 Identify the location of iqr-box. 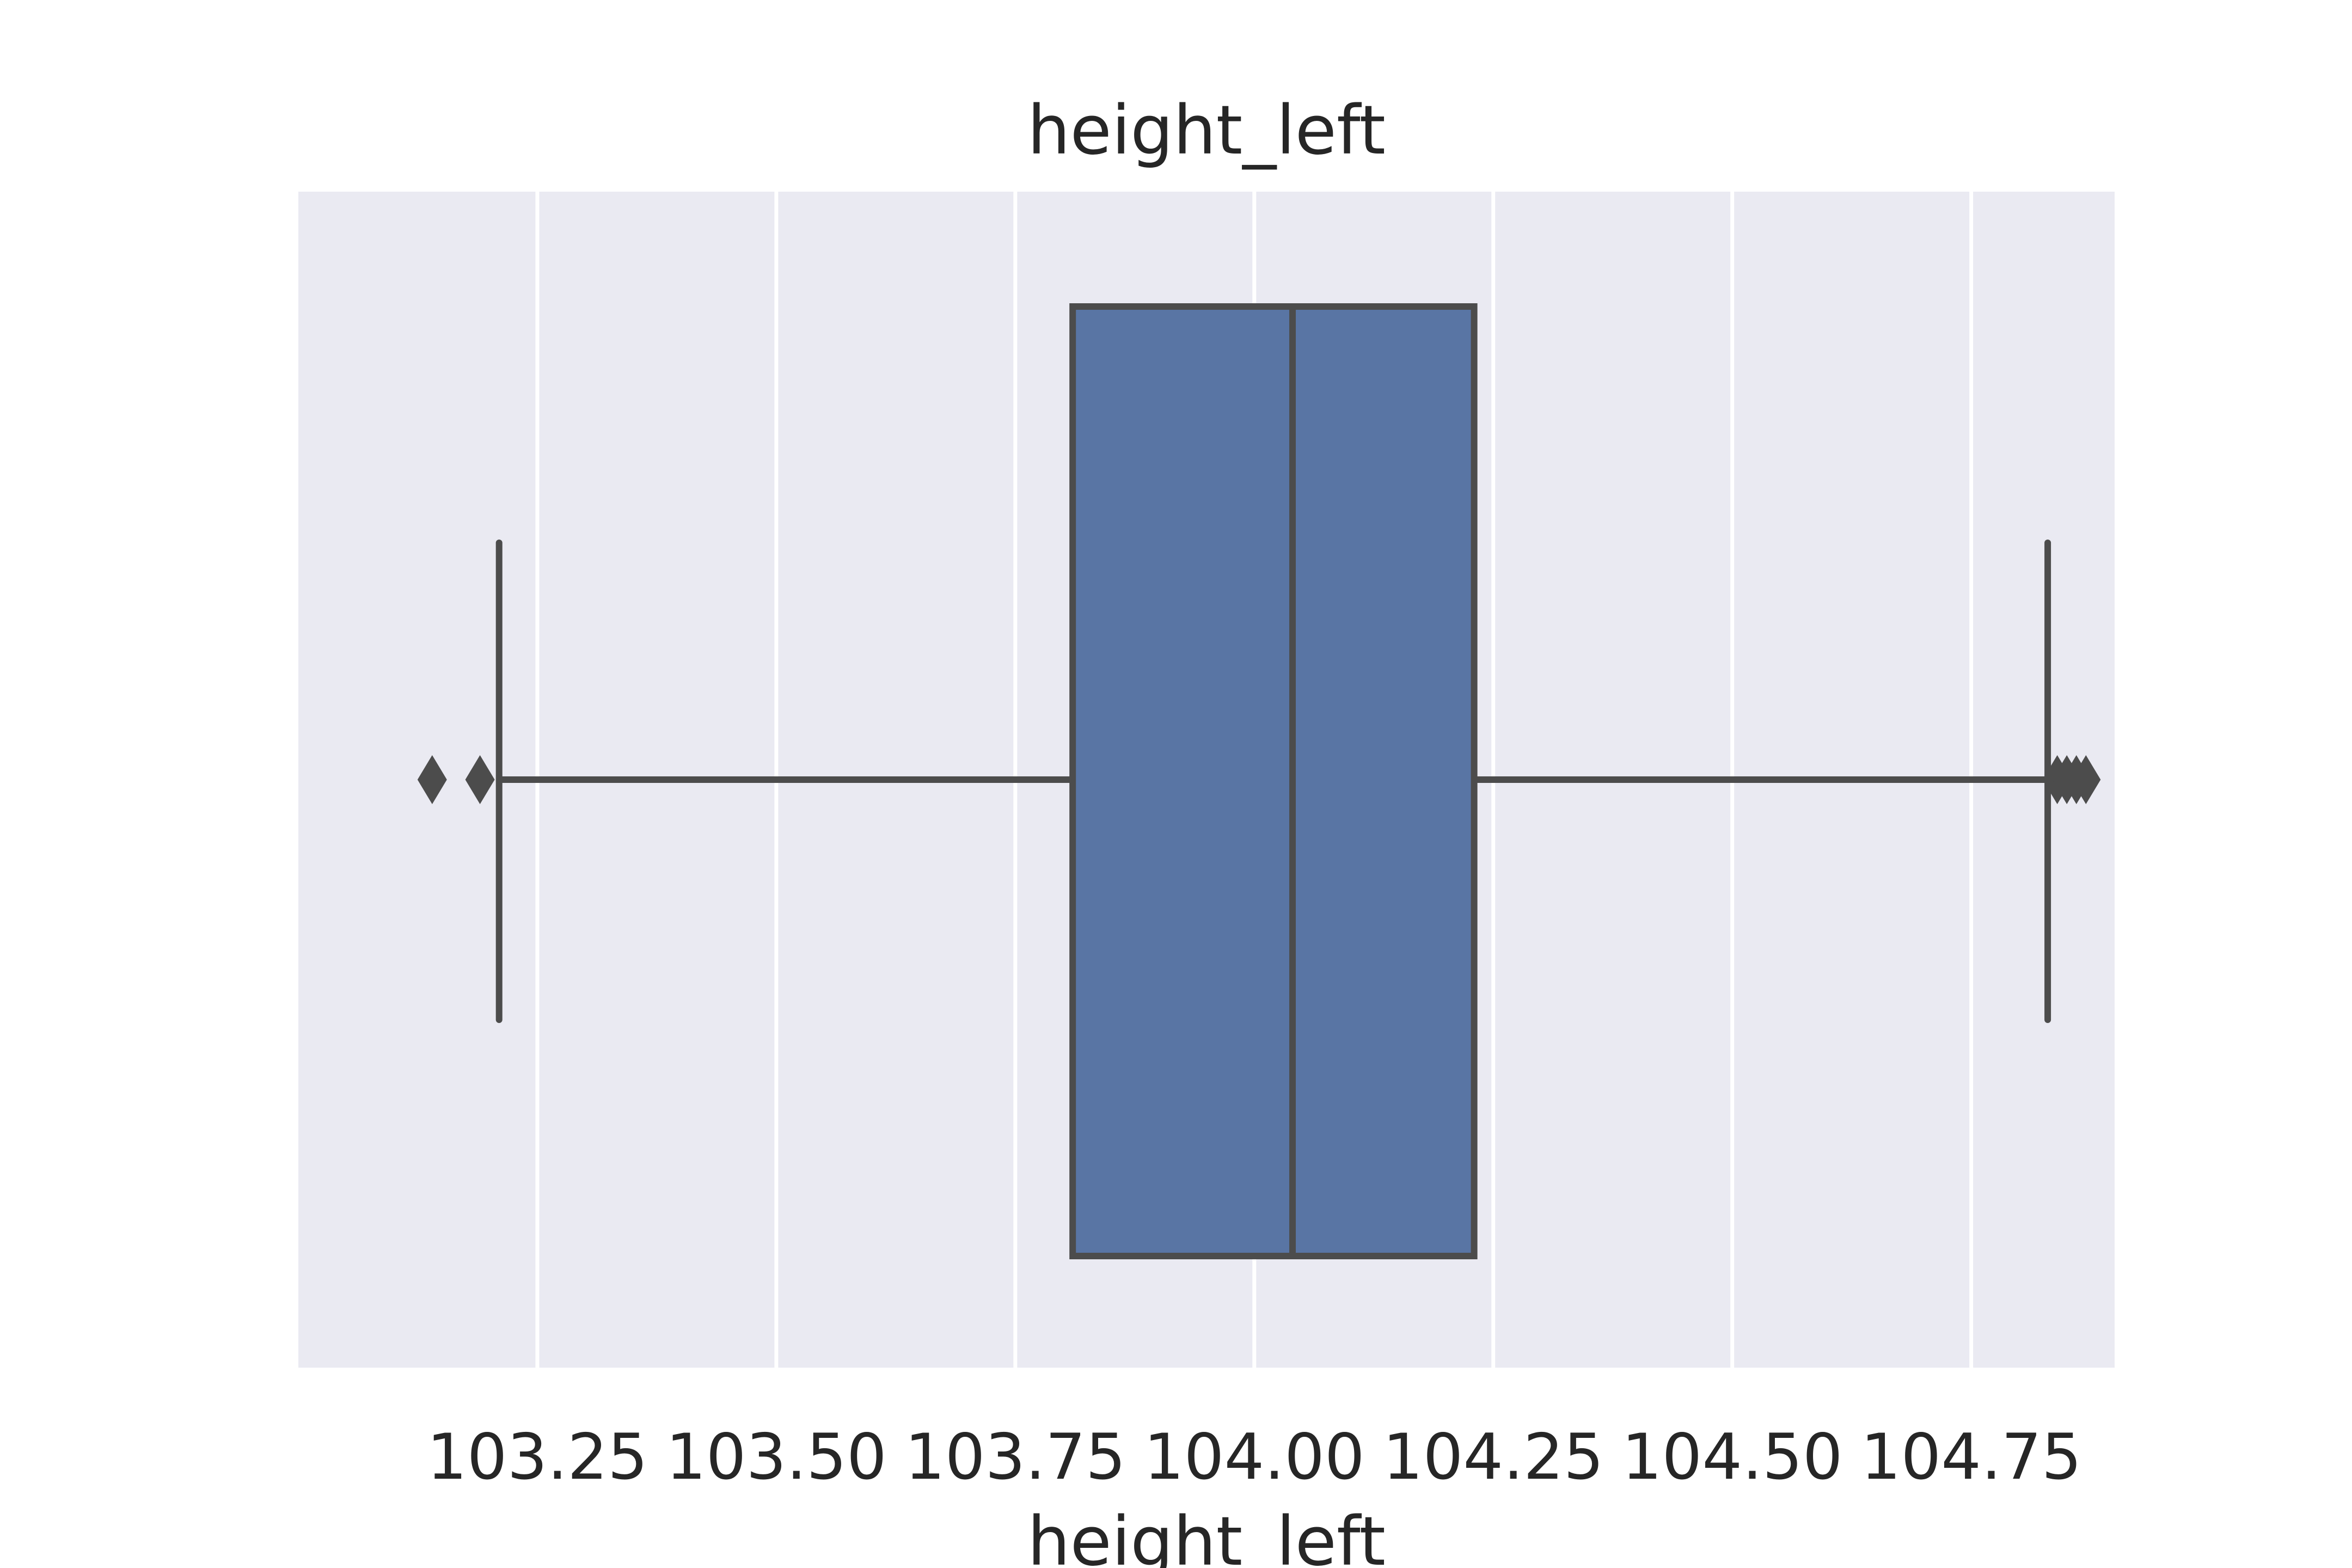
(1273, 781).